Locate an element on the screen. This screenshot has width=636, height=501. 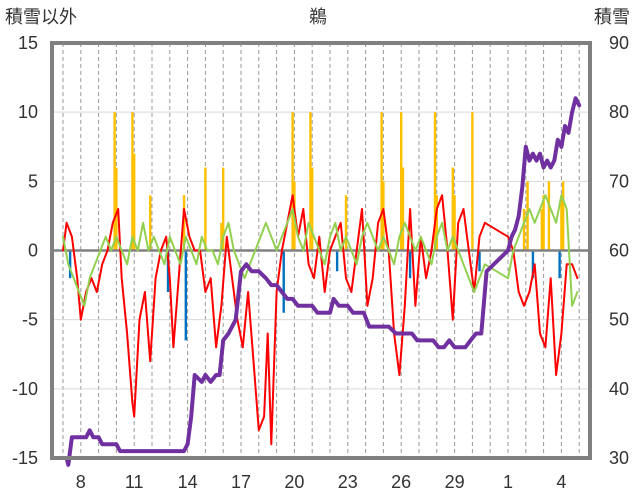
right-y-tick-label: 30 is located at coordinates (619, 458).